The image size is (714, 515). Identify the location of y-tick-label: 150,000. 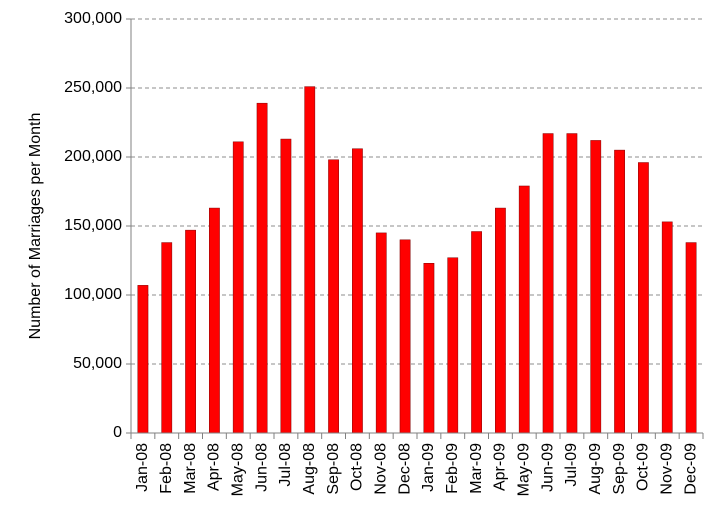
(93, 225).